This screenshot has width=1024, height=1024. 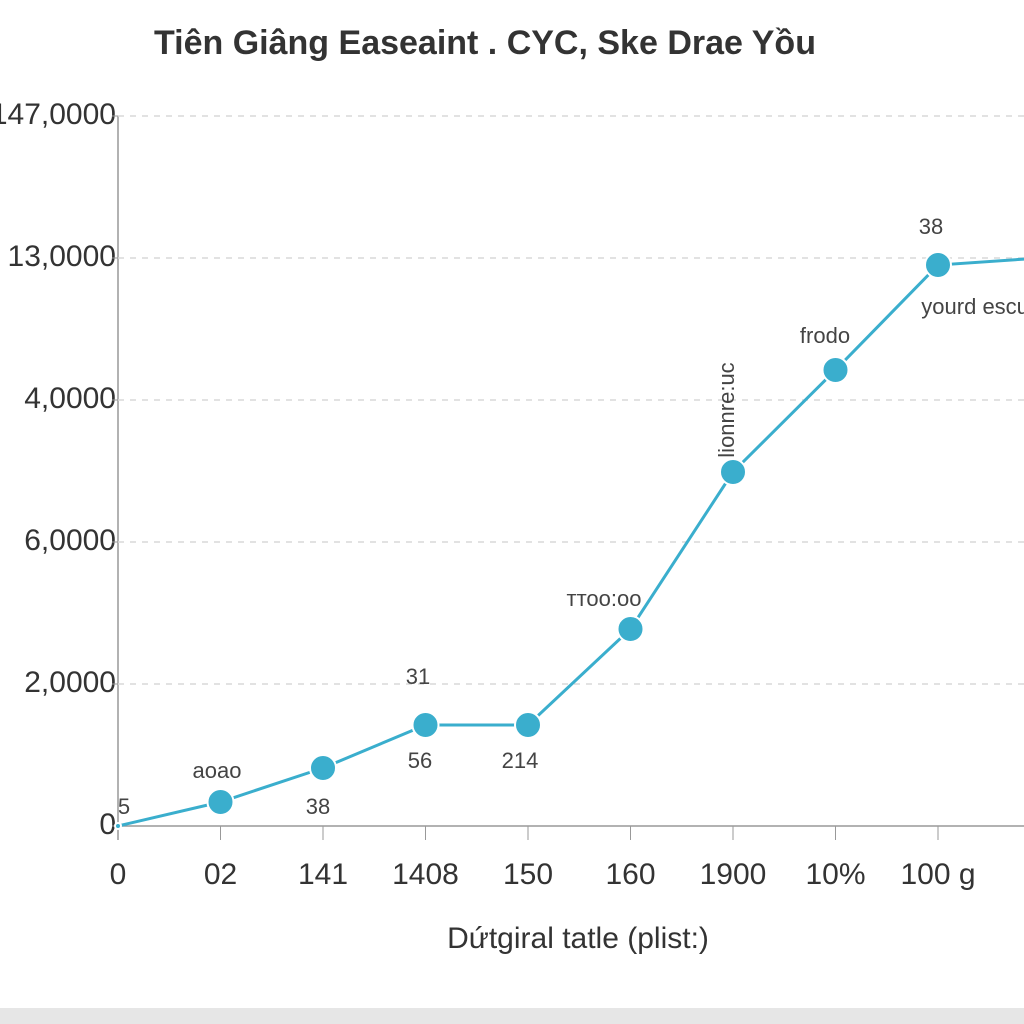 I want to click on annotation: lionnre:uc, so click(x=726, y=409).